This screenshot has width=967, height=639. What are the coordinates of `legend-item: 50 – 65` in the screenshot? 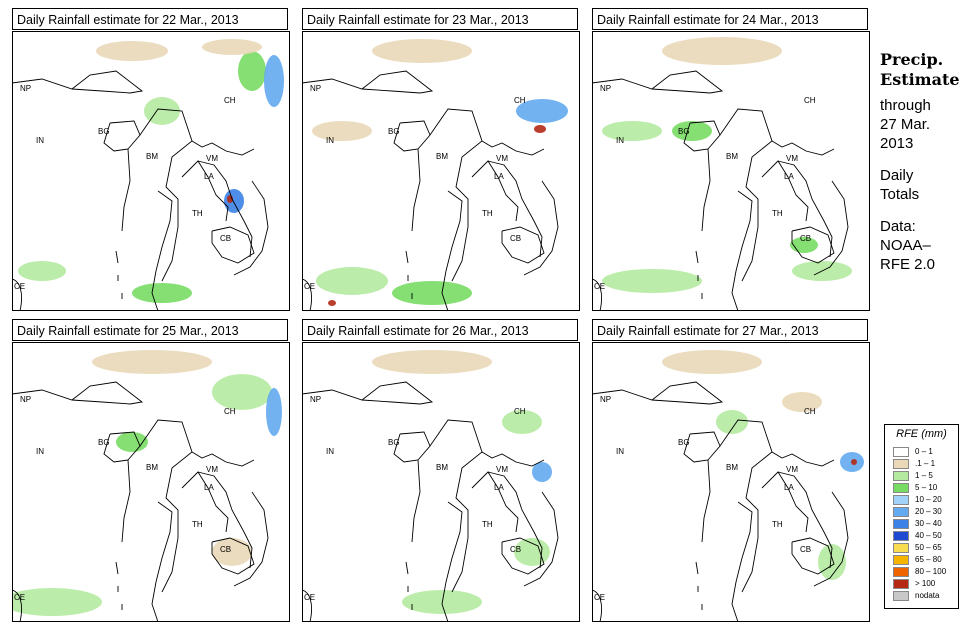 It's located at (925, 548).